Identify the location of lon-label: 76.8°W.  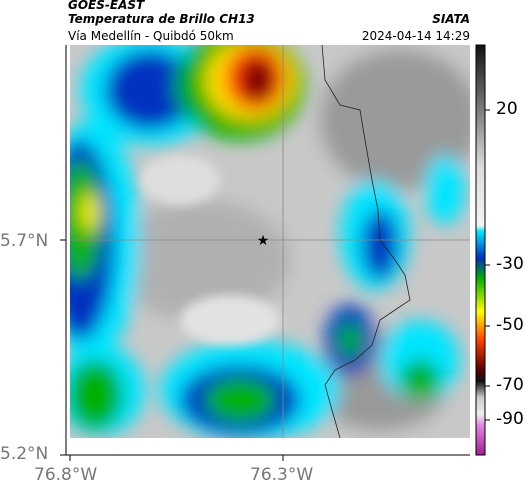
(66, 475).